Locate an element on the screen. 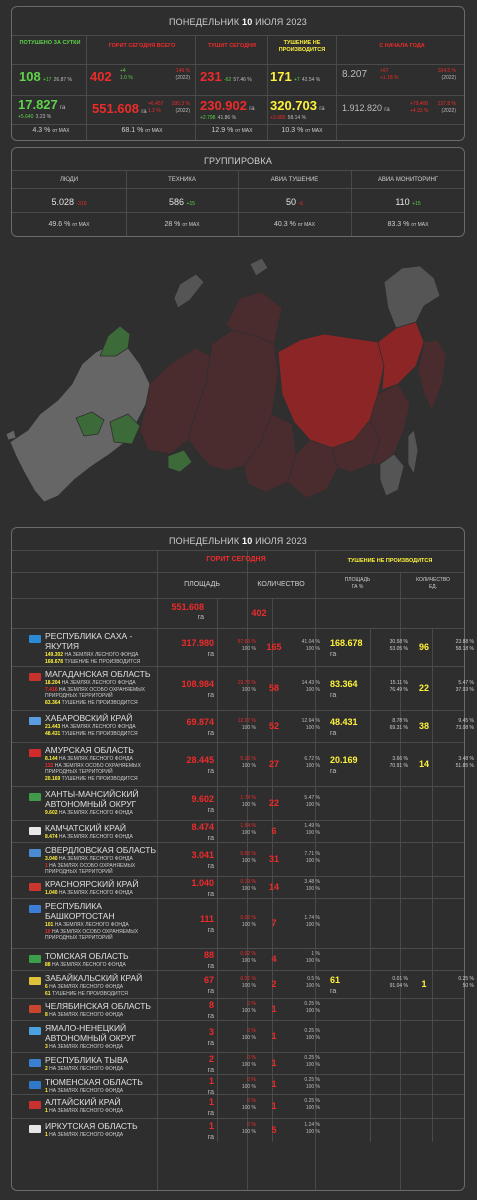 This screenshot has height=1200, width=477. region-count-pct: 0.25 % 100 % is located at coordinates (306, 1008).